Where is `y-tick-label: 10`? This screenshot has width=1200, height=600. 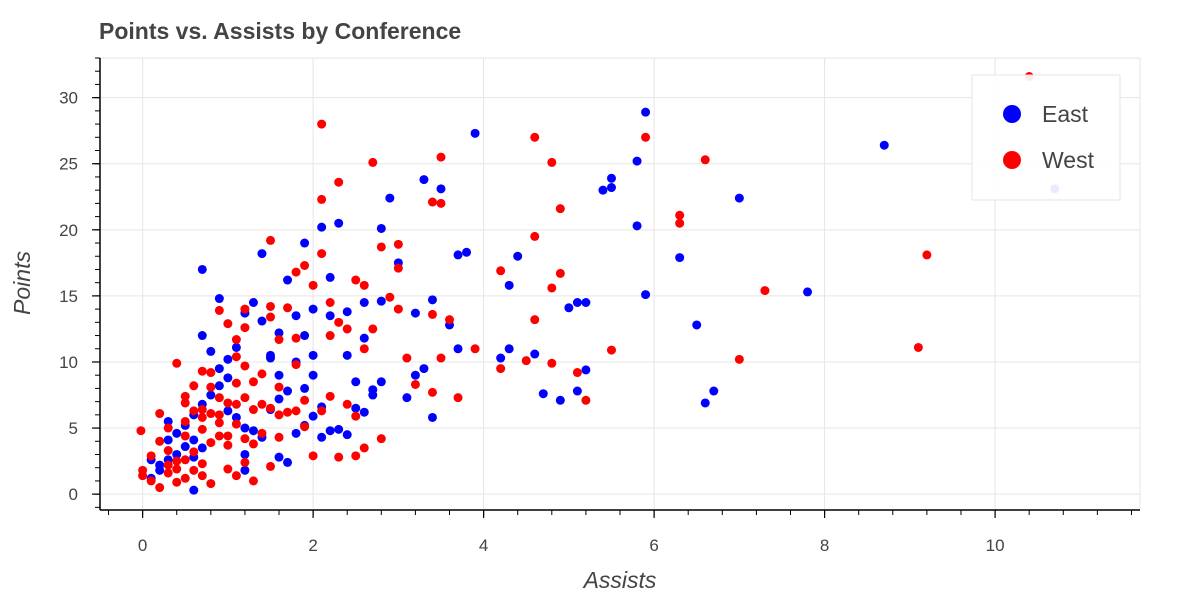
y-tick-label: 10 is located at coordinates (68, 362).